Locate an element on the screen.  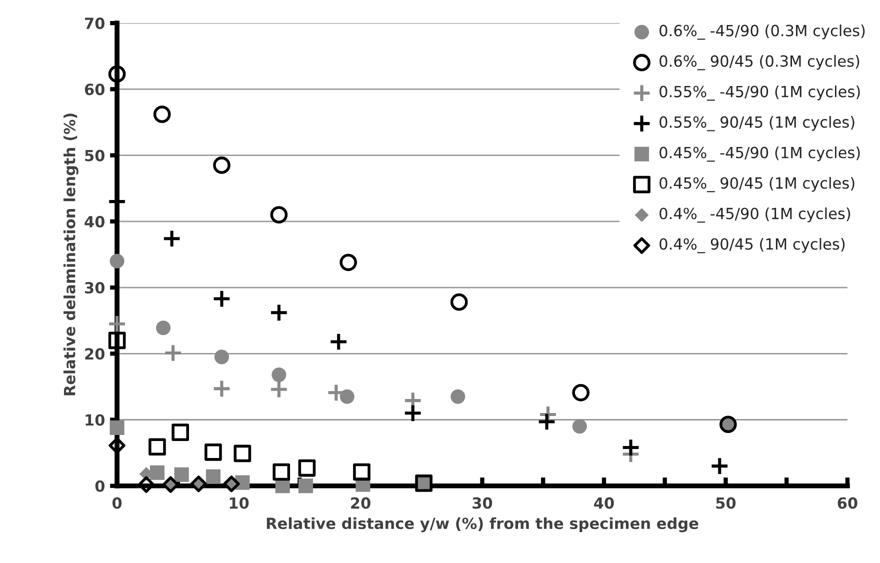
x-tick-label: 30 is located at coordinates (482, 503).